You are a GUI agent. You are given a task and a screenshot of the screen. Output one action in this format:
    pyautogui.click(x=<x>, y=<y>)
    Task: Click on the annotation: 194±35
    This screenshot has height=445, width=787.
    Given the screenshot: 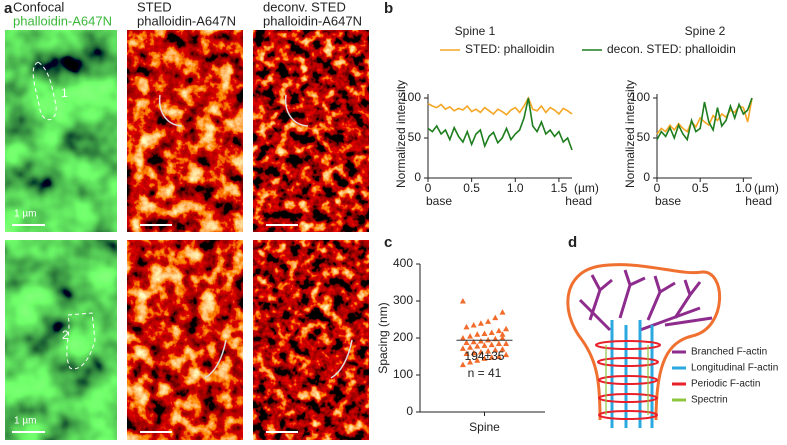 What is the action you would take?
    pyautogui.click(x=485, y=356)
    